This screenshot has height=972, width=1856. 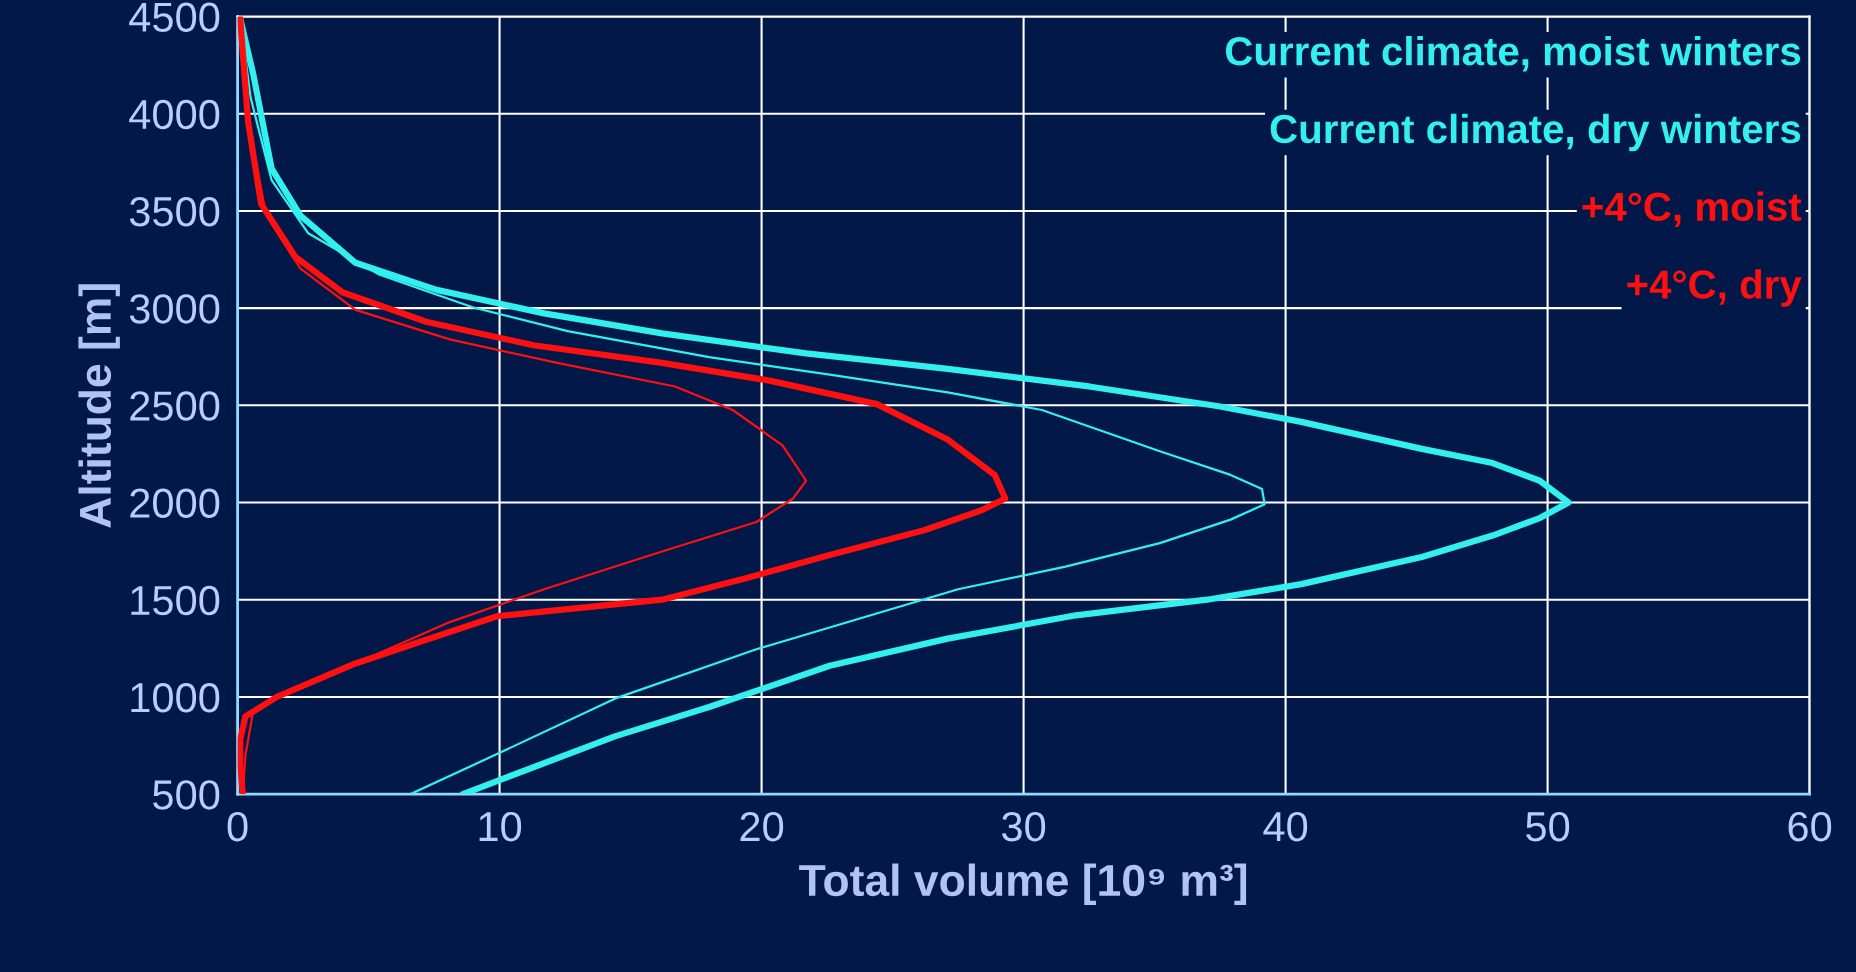 I want to click on y-tick-label: 3500, so click(x=174, y=211).